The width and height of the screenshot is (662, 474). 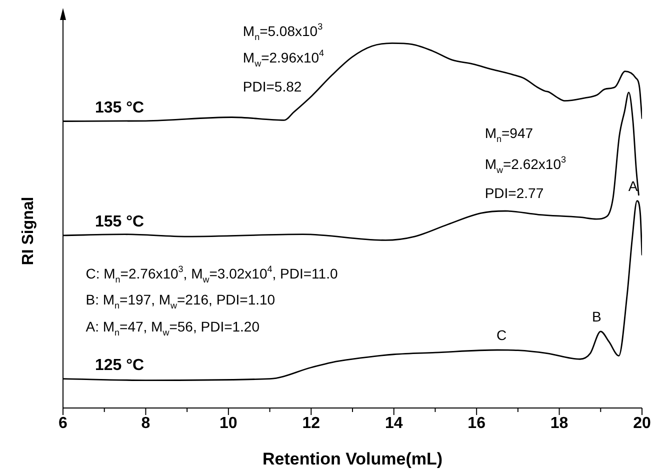 What do you see at coordinates (28, 231) in the screenshot?
I see `y-axis-title: RI Signal` at bounding box center [28, 231].